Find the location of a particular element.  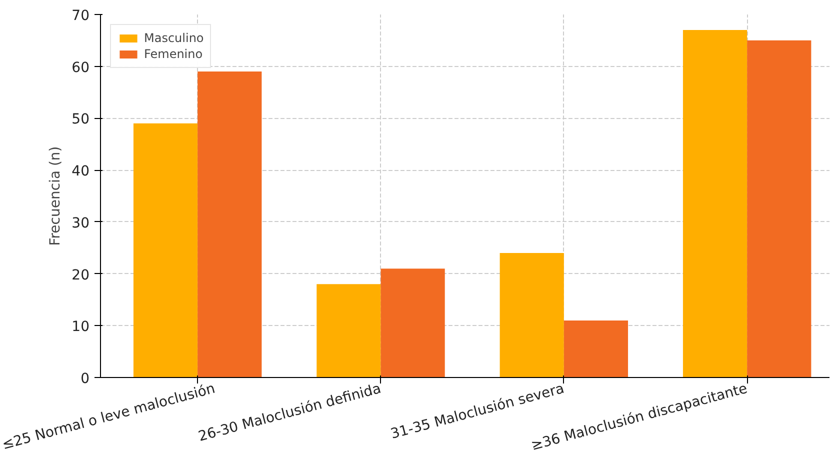

y-tick-label: 70 is located at coordinates (81, 16).